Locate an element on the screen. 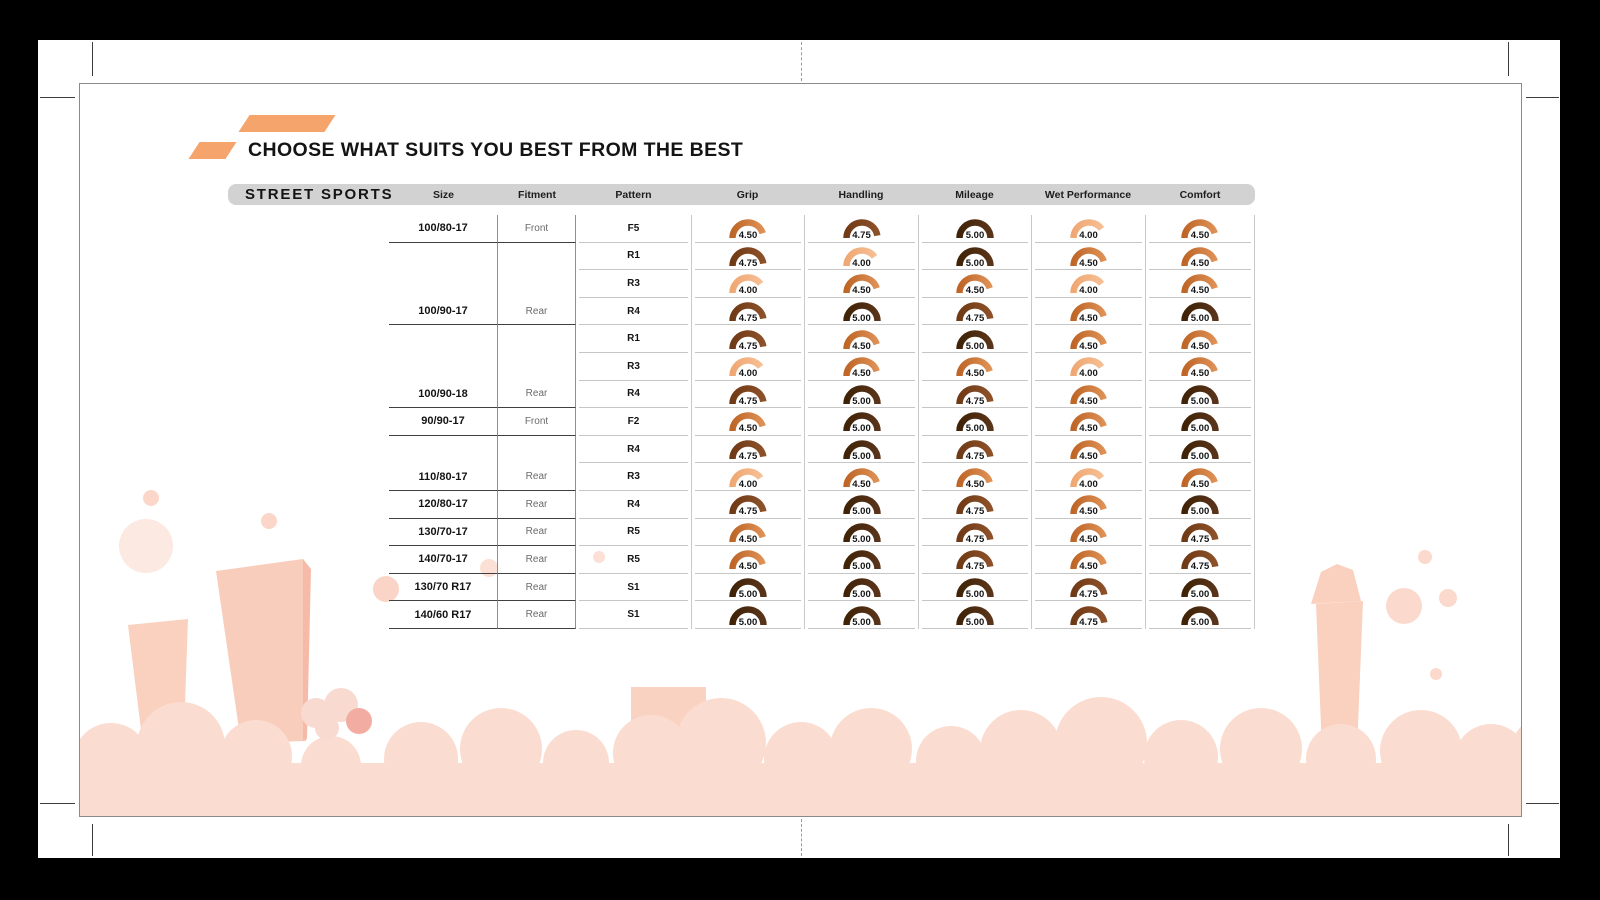  pattern-cell: R1 is located at coordinates (633, 257).